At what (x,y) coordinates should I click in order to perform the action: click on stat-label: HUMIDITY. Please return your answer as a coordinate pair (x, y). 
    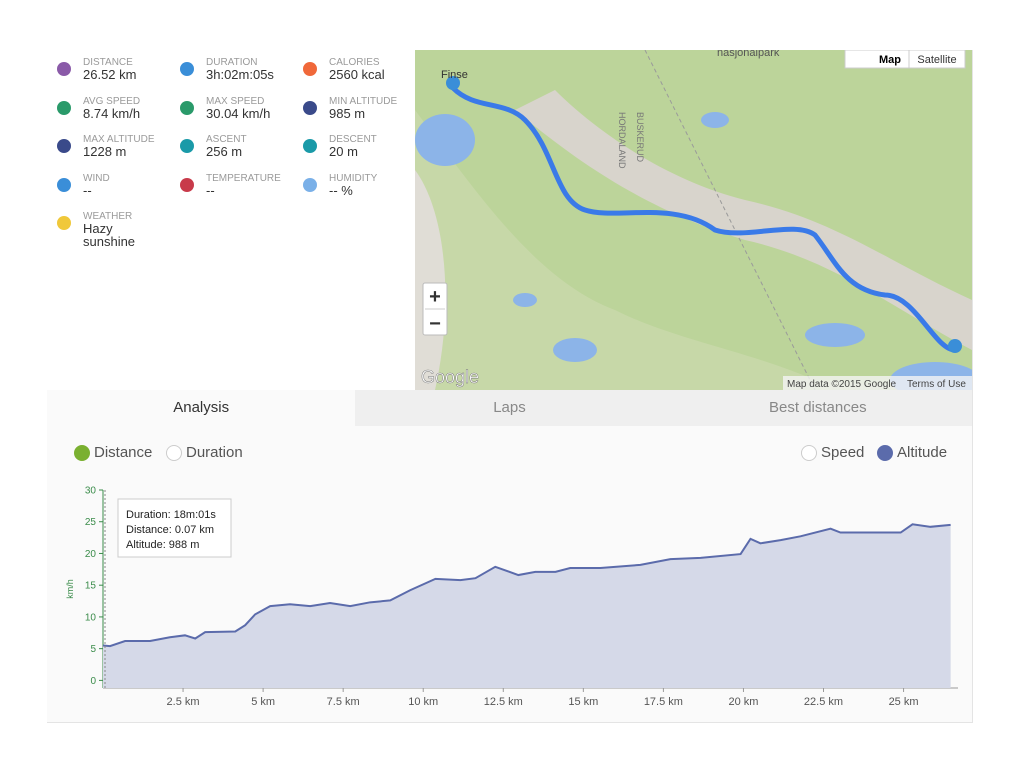
    Looking at the image, I should click on (353, 178).